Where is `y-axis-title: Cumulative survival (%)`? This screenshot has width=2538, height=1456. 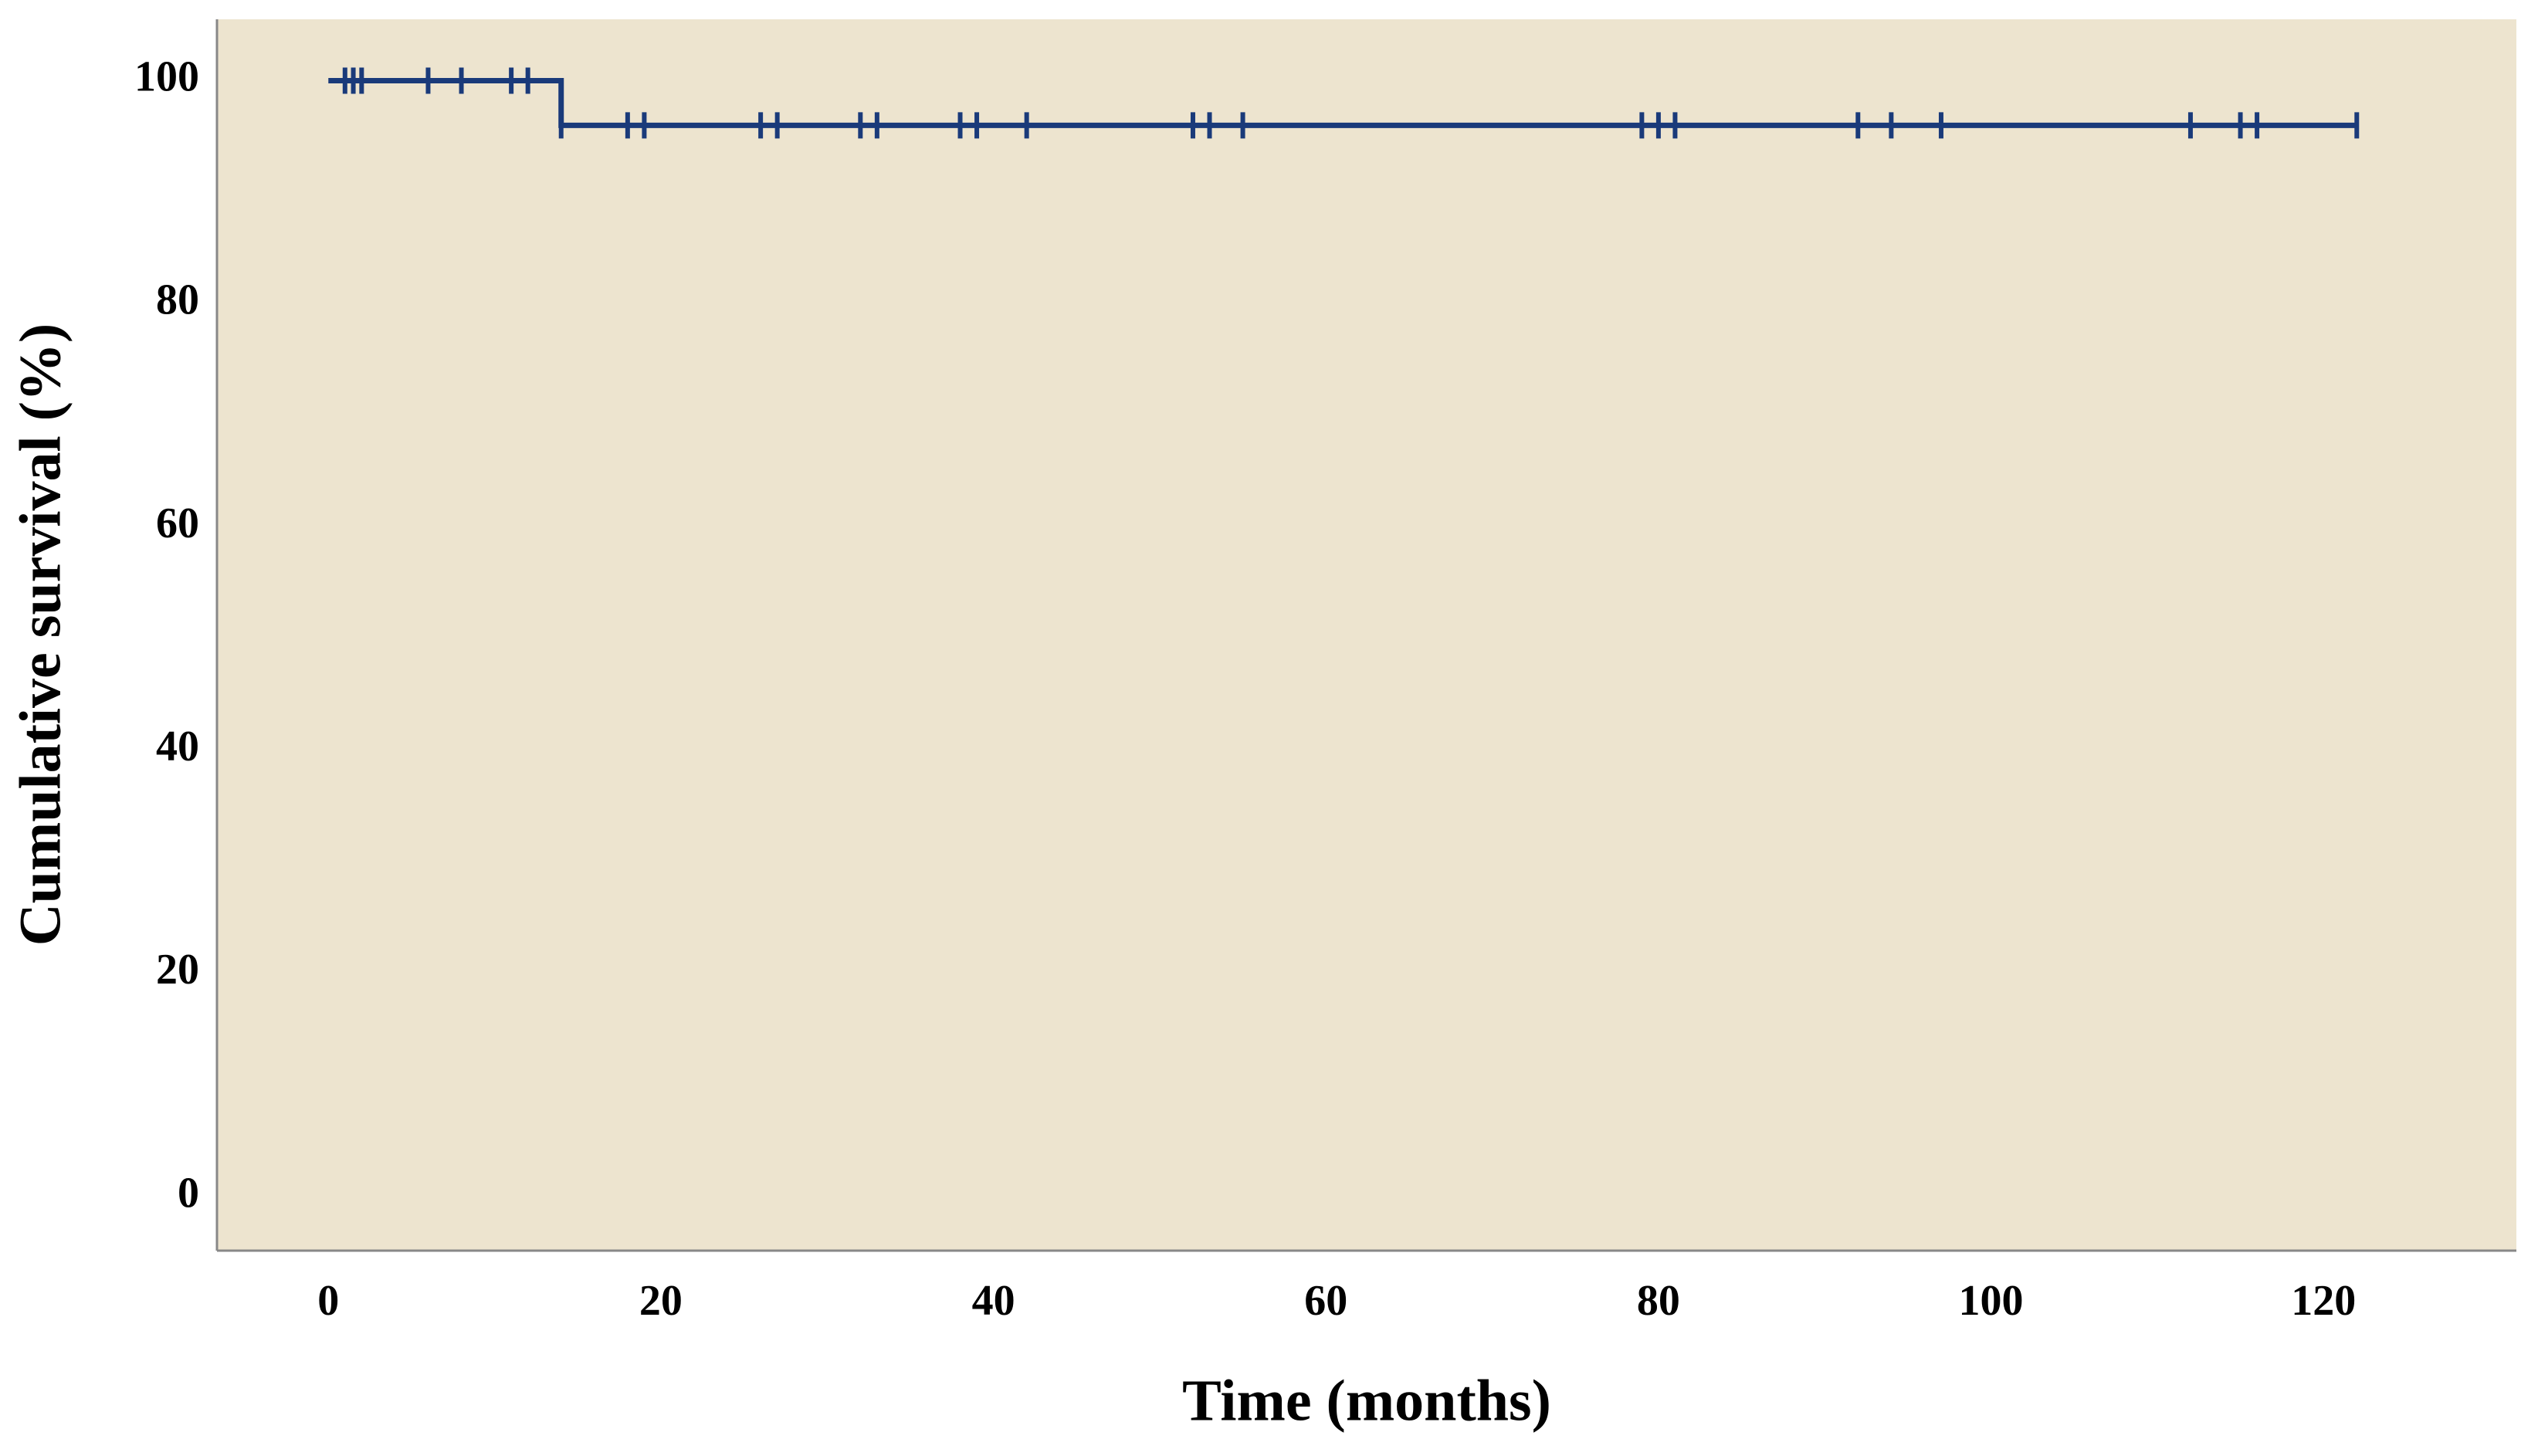 y-axis-title: Cumulative survival (%) is located at coordinates (40, 634).